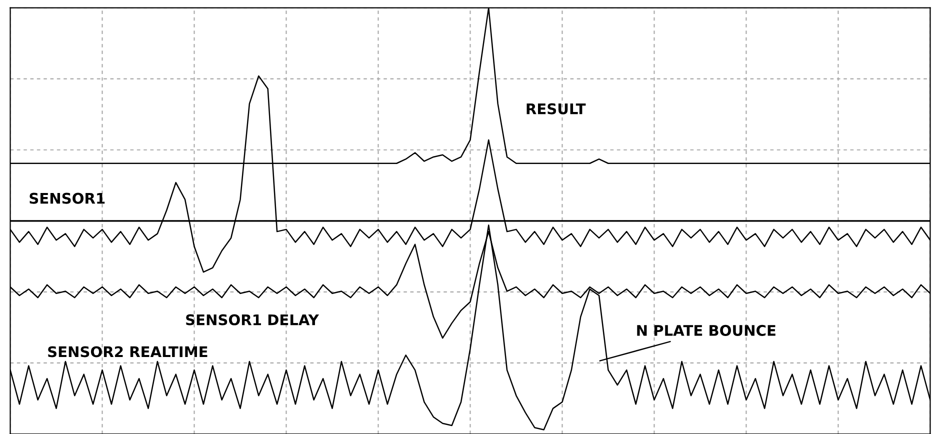 The image size is (933, 434). I want to click on series-label: SENSOR2 REALTIME, so click(128, 352).